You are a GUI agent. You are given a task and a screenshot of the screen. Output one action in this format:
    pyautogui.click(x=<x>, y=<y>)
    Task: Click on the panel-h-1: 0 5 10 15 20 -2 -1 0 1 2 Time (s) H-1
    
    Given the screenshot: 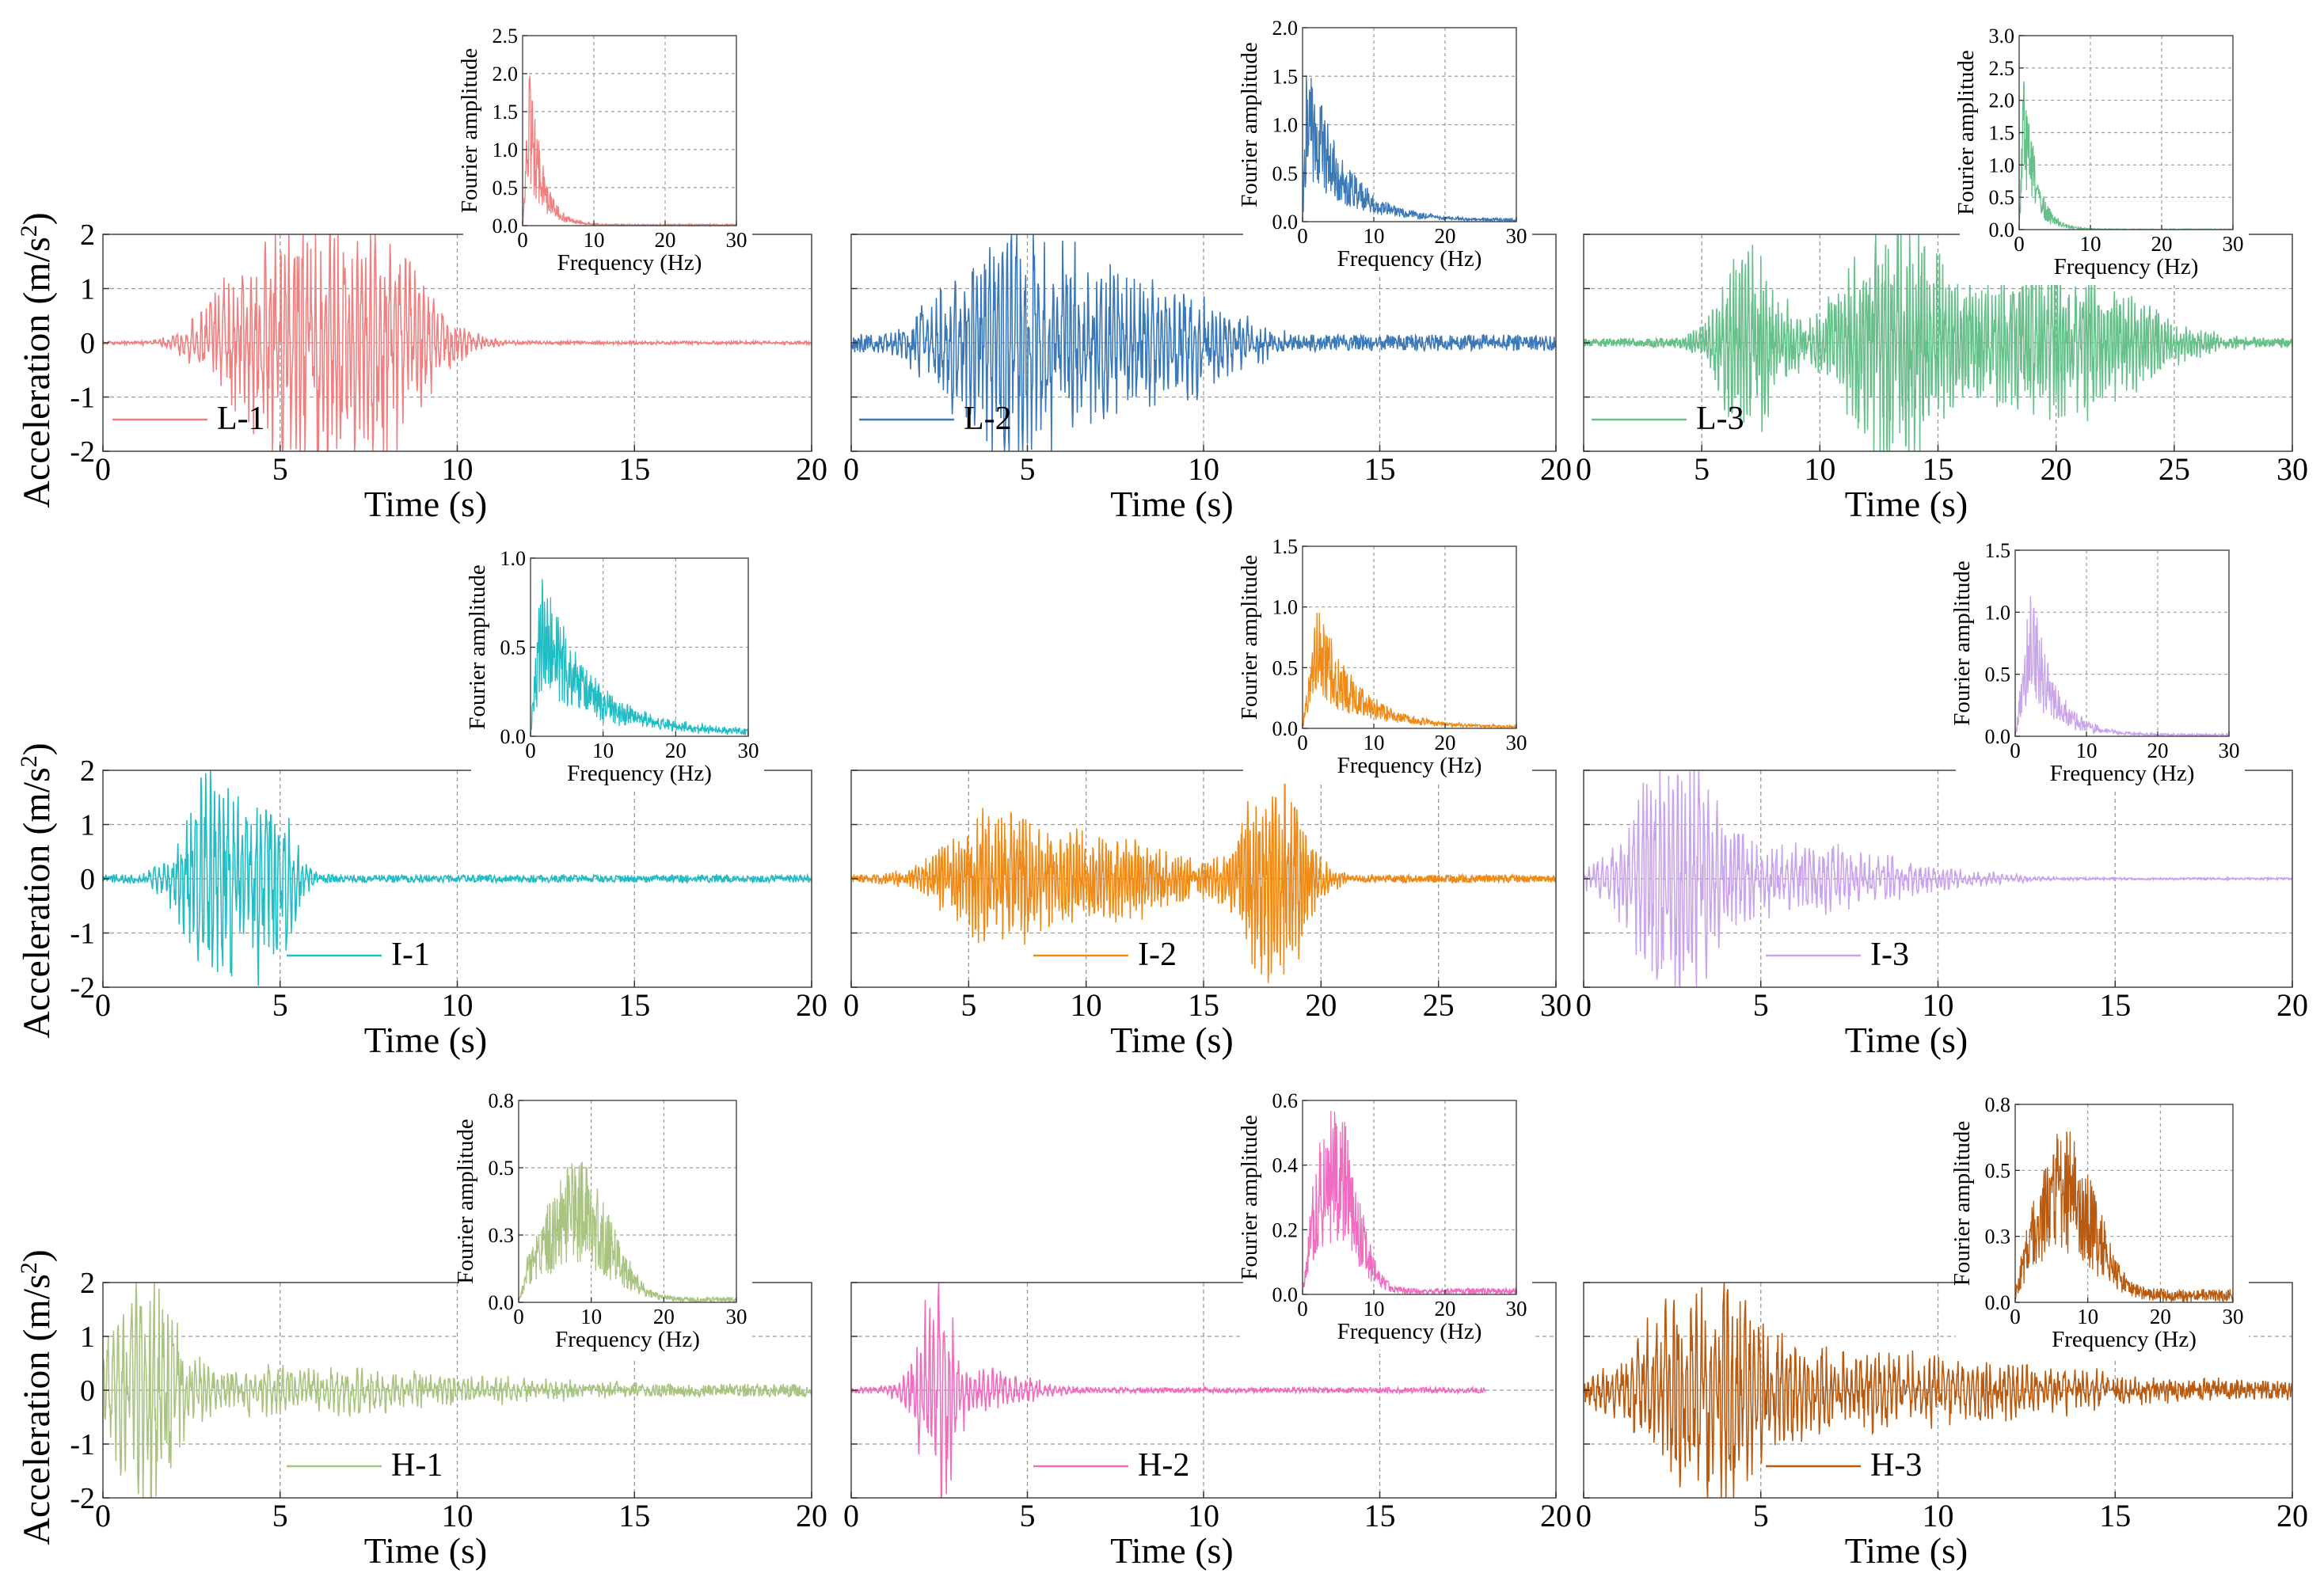 What is the action you would take?
    pyautogui.click(x=448, y=1419)
    